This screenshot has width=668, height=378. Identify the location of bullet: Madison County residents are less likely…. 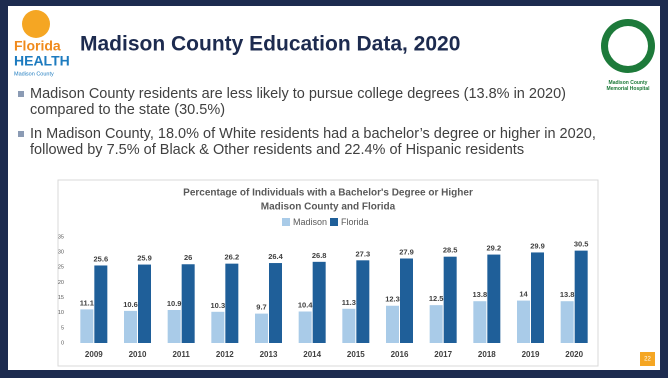
(324, 102).